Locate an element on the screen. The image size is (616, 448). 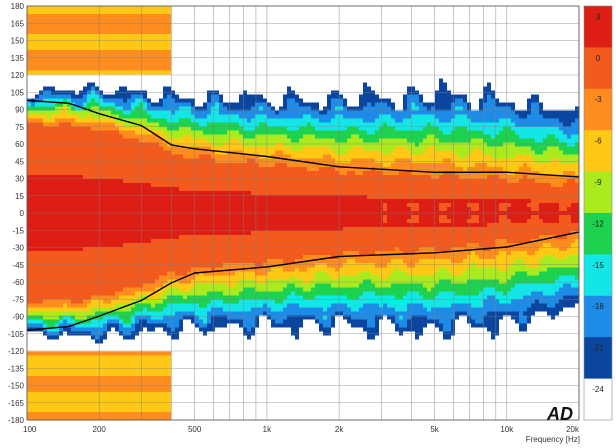
y-tick-label: -180 is located at coordinates (16, 420).